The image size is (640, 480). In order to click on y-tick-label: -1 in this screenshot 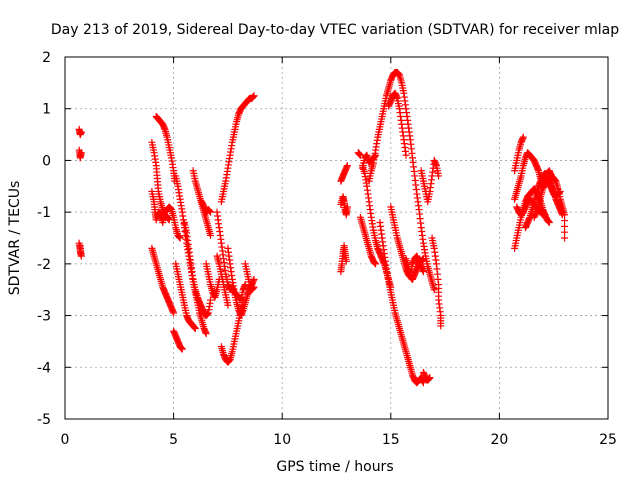, I will do `click(44, 213)`.